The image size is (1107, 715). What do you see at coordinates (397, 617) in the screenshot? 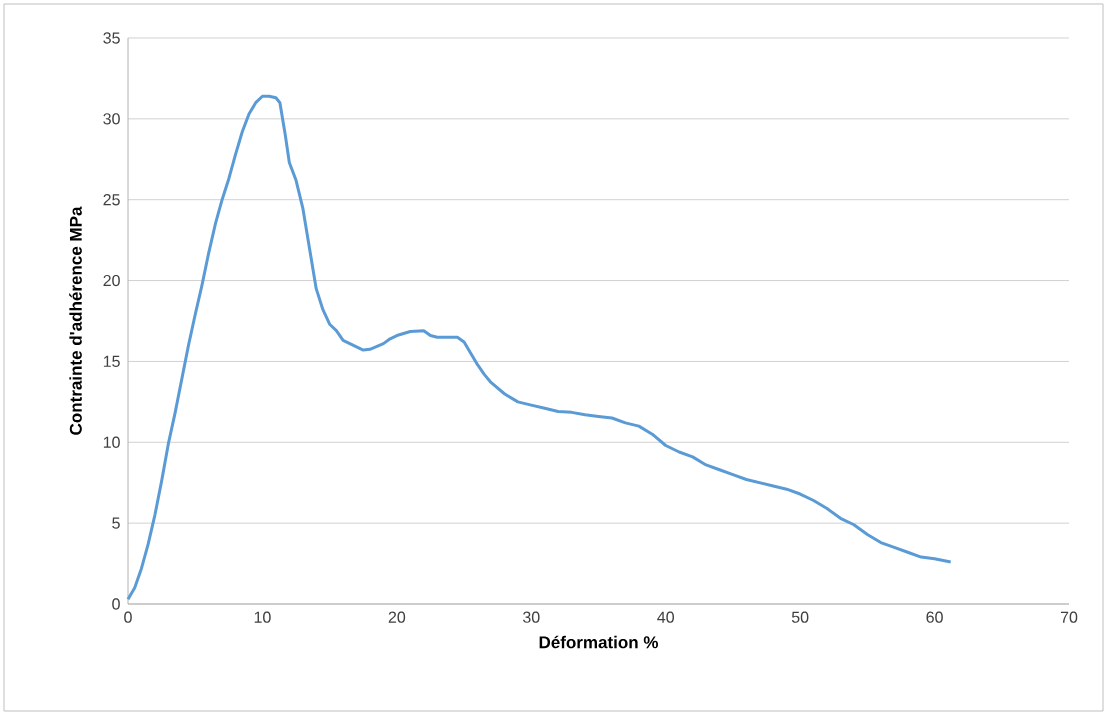
I see `x-tick-label: 20` at bounding box center [397, 617].